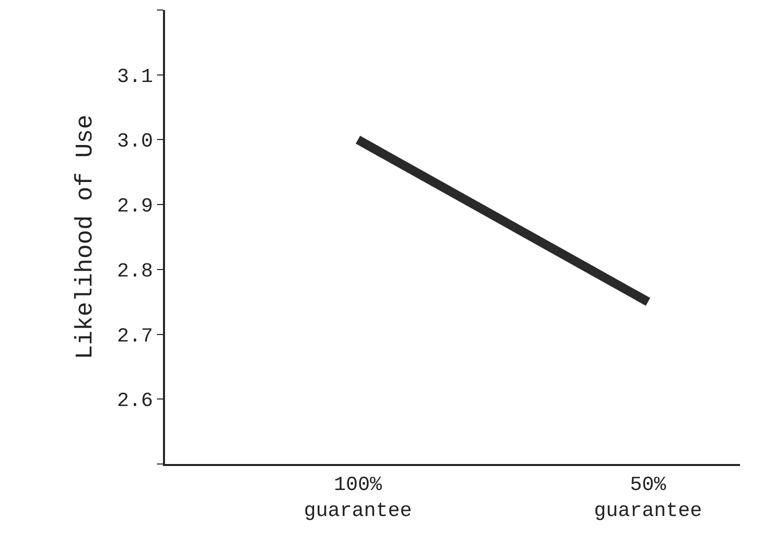  I want to click on y-tick-label: 3.1, so click(134, 77).